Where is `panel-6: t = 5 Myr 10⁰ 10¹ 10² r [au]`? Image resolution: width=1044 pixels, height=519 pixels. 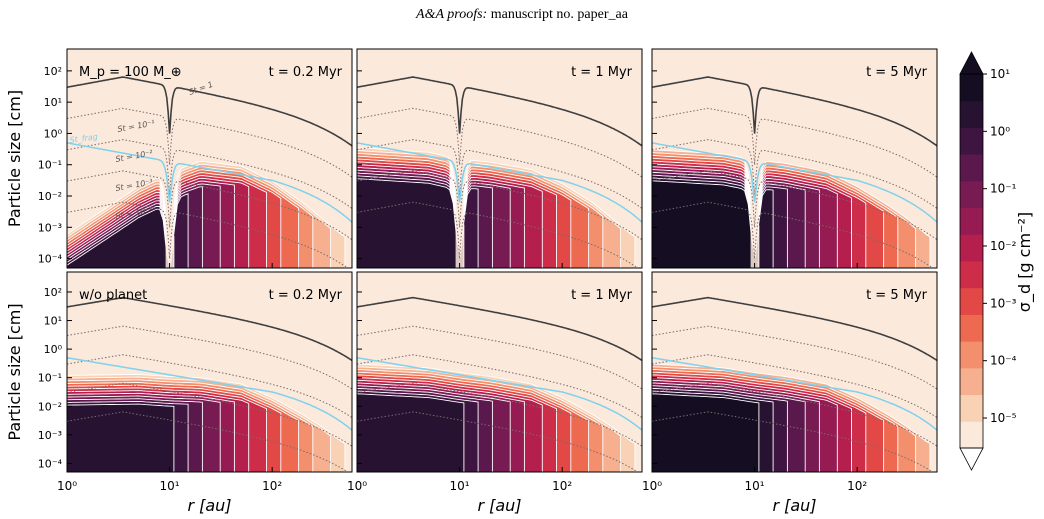 panel-6: t = 5 Myr 10⁰ 10¹ 10² r [au] is located at coordinates (790, 393).